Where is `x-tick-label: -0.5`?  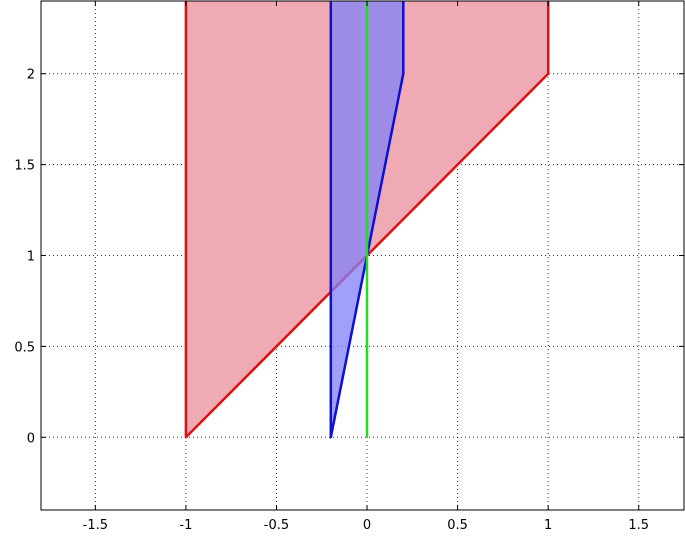 x-tick-label: -0.5 is located at coordinates (276, 525).